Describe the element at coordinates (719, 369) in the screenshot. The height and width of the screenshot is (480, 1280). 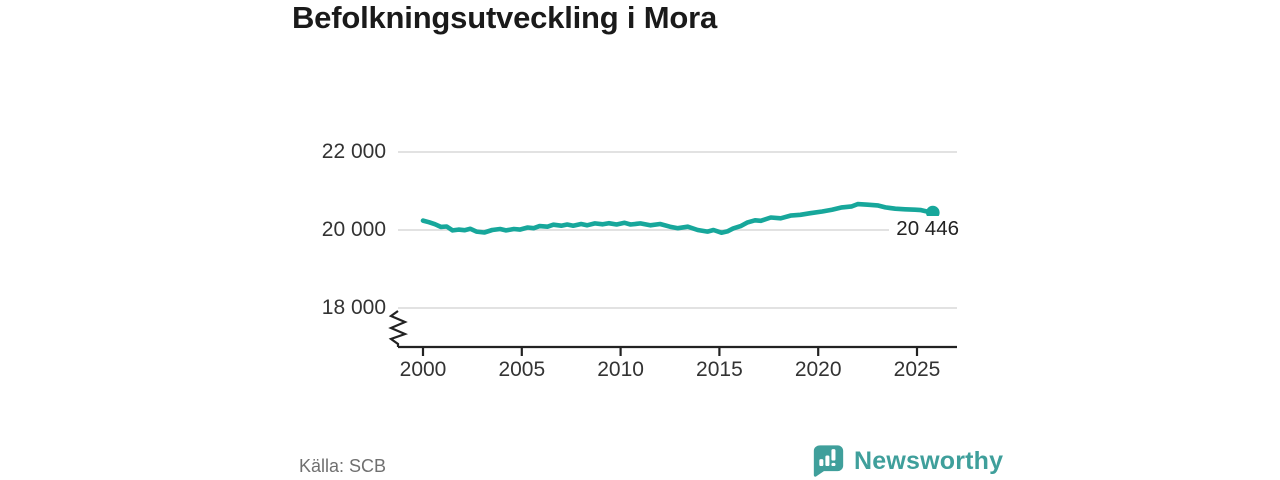
I see `x-tick-label: 2015` at that location.